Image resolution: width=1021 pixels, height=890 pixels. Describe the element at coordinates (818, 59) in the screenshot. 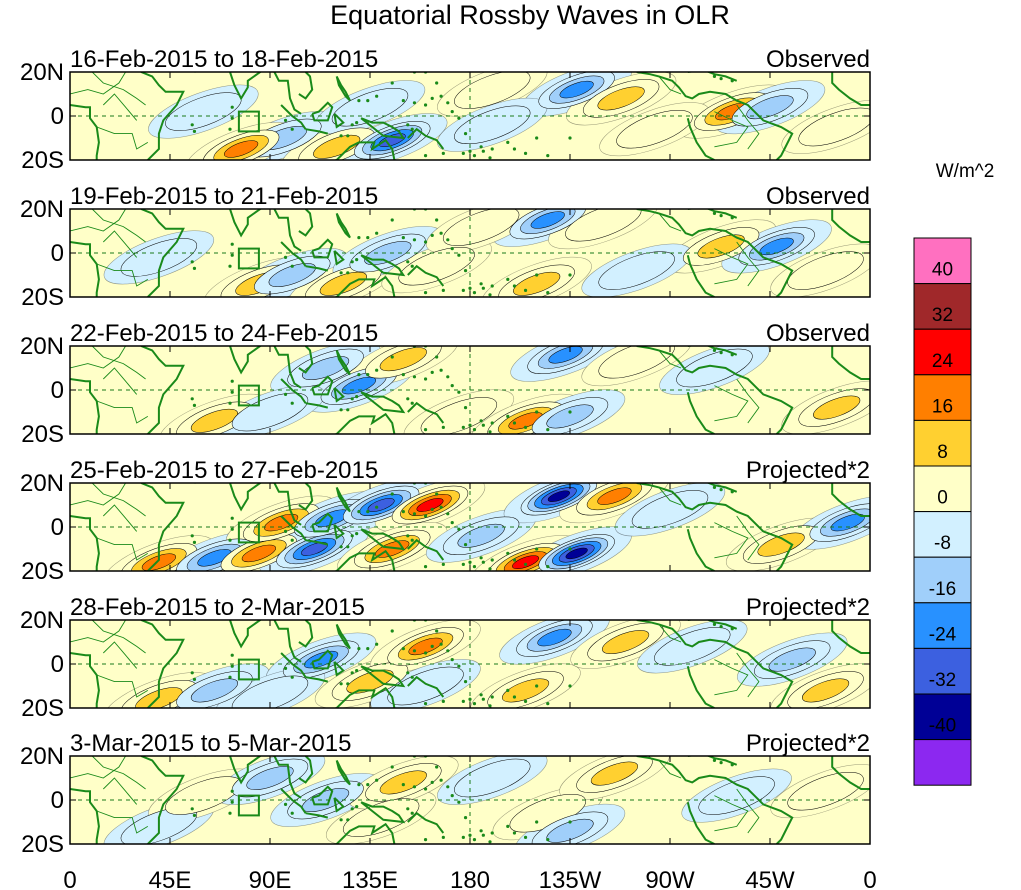

I see `panel-kind: Observed` at that location.